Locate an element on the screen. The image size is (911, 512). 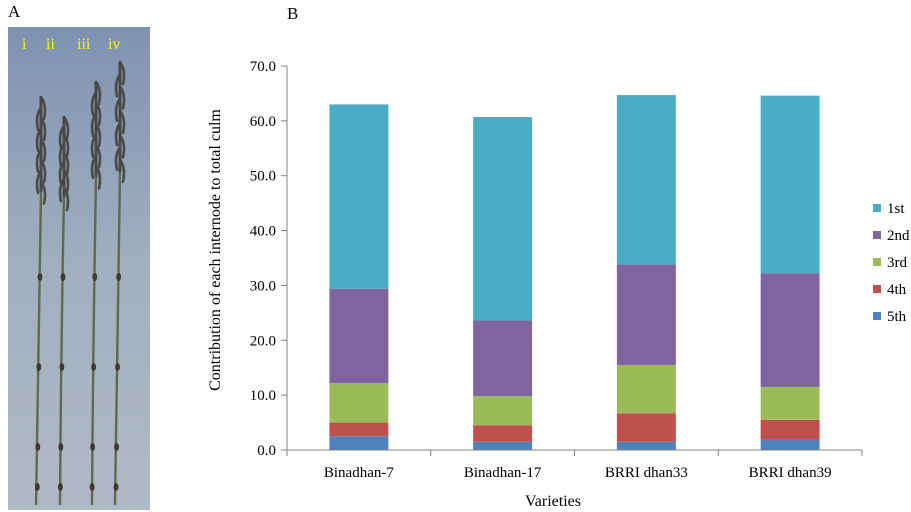
stem-label: i is located at coordinates (24, 44).